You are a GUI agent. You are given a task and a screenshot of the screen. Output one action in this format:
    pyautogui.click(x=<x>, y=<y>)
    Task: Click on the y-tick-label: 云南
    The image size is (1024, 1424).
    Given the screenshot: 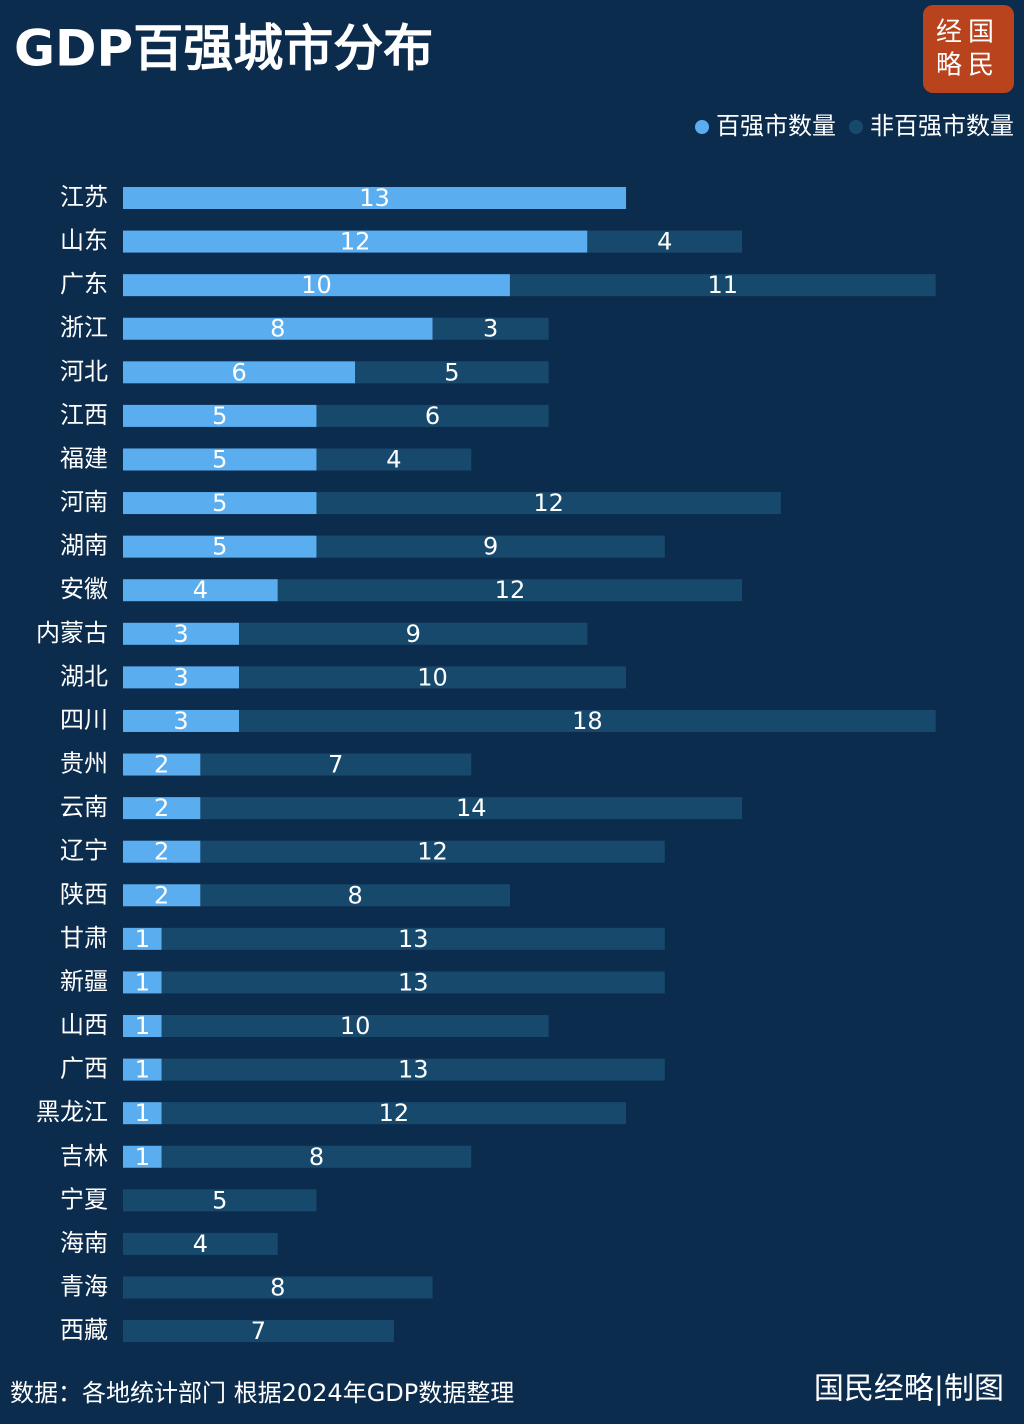 What is the action you would take?
    pyautogui.click(x=84, y=807)
    